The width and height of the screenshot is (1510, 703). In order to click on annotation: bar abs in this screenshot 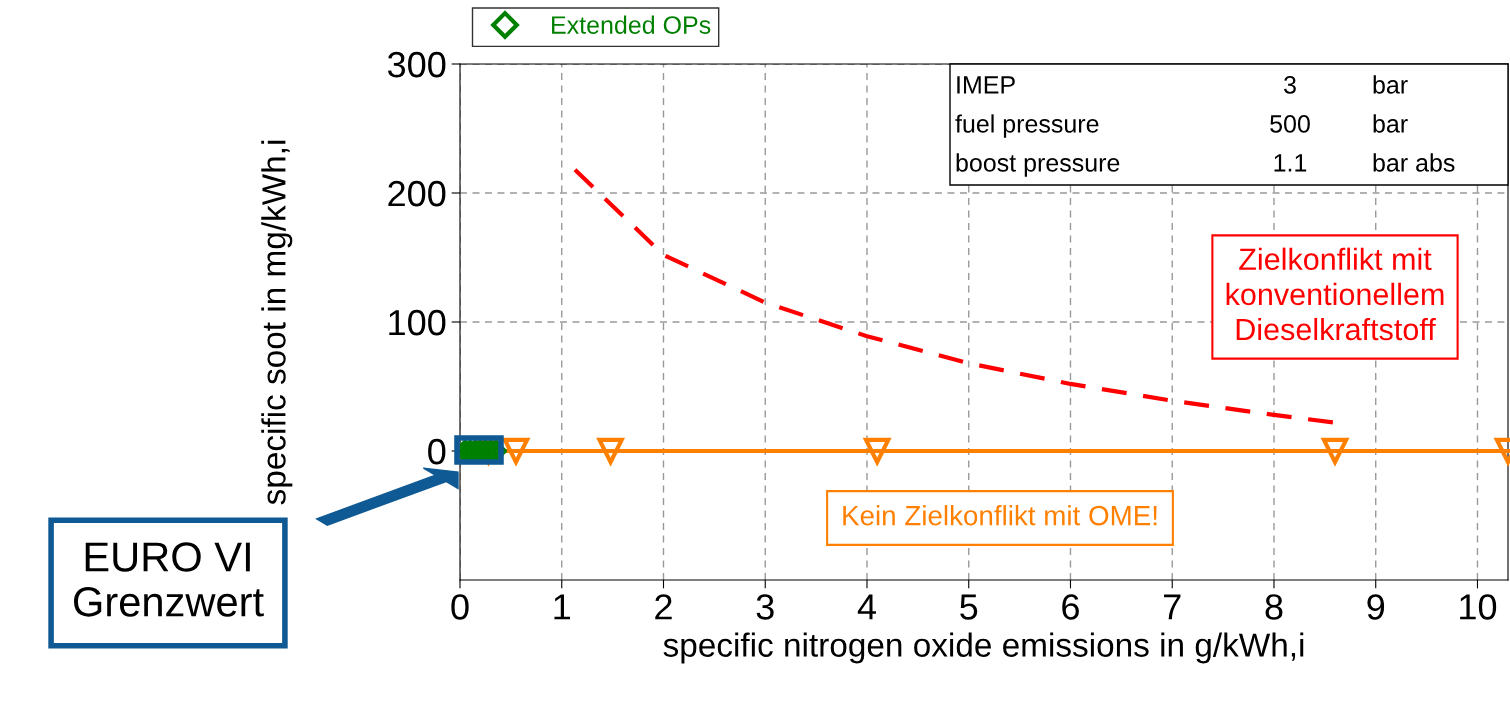, I will do `click(1414, 162)`.